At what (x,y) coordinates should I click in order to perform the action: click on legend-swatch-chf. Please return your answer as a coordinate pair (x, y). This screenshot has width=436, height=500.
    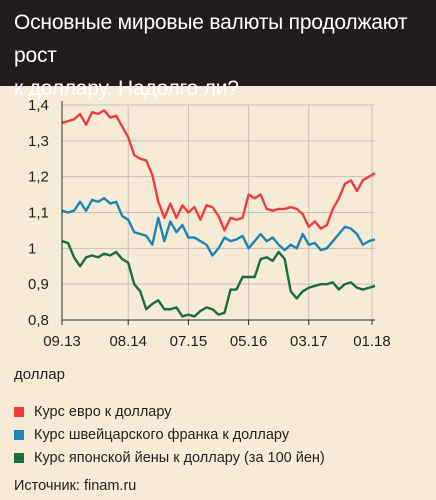
    Looking at the image, I should click on (19, 434).